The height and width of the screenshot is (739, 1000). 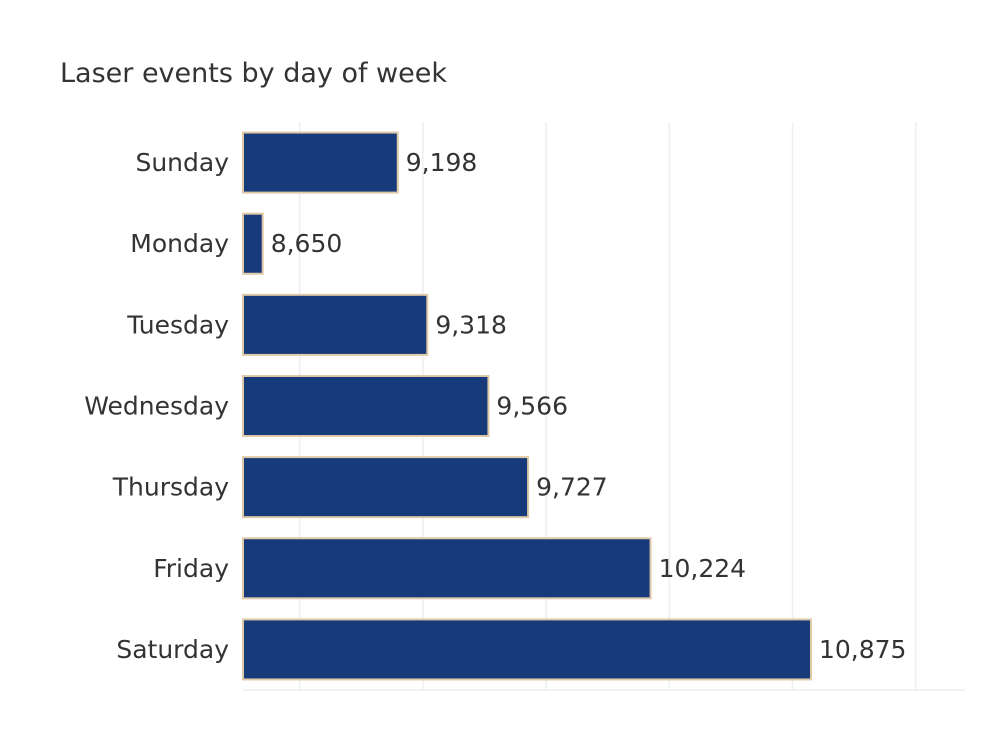 I want to click on value-label-thursday: 9,727, so click(x=572, y=487).